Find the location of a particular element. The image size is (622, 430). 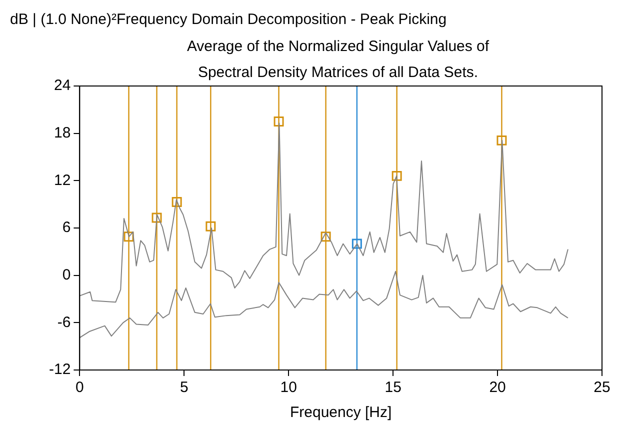

chart-title: Frequency Domain Decomposition - Peak Picking is located at coordinates (281, 19).